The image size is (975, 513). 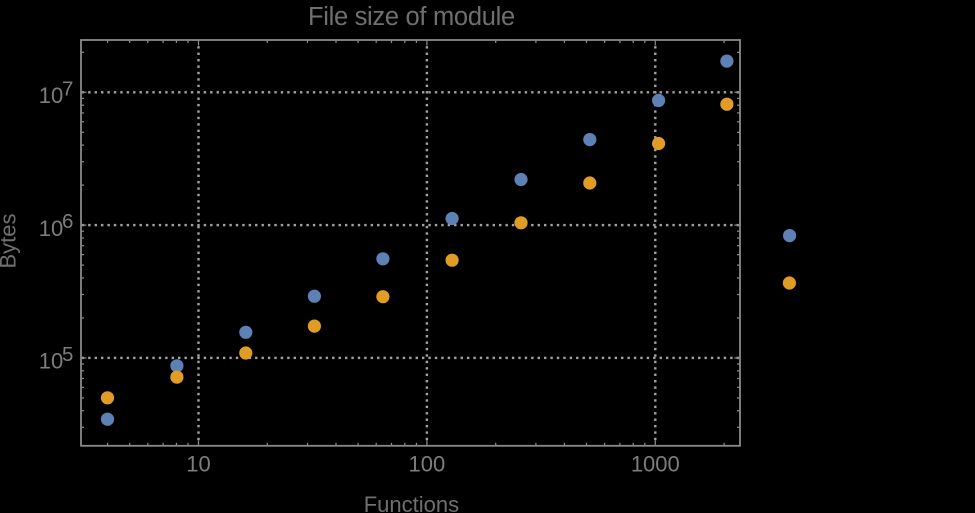 What do you see at coordinates (10, 240) in the screenshot?
I see `svg-text: Bytes` at bounding box center [10, 240].